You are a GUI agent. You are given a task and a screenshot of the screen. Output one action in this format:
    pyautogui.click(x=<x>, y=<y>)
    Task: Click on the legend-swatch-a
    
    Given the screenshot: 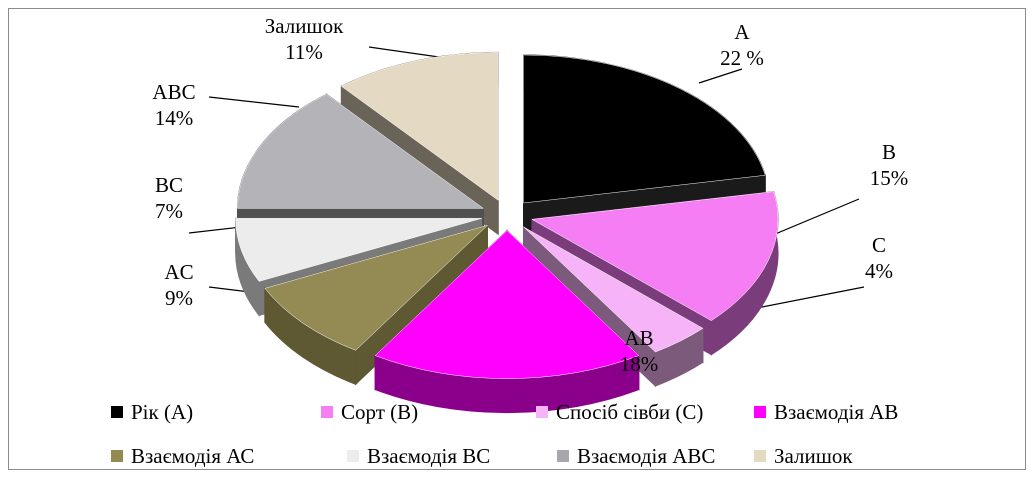 What is the action you would take?
    pyautogui.click(x=117, y=412)
    